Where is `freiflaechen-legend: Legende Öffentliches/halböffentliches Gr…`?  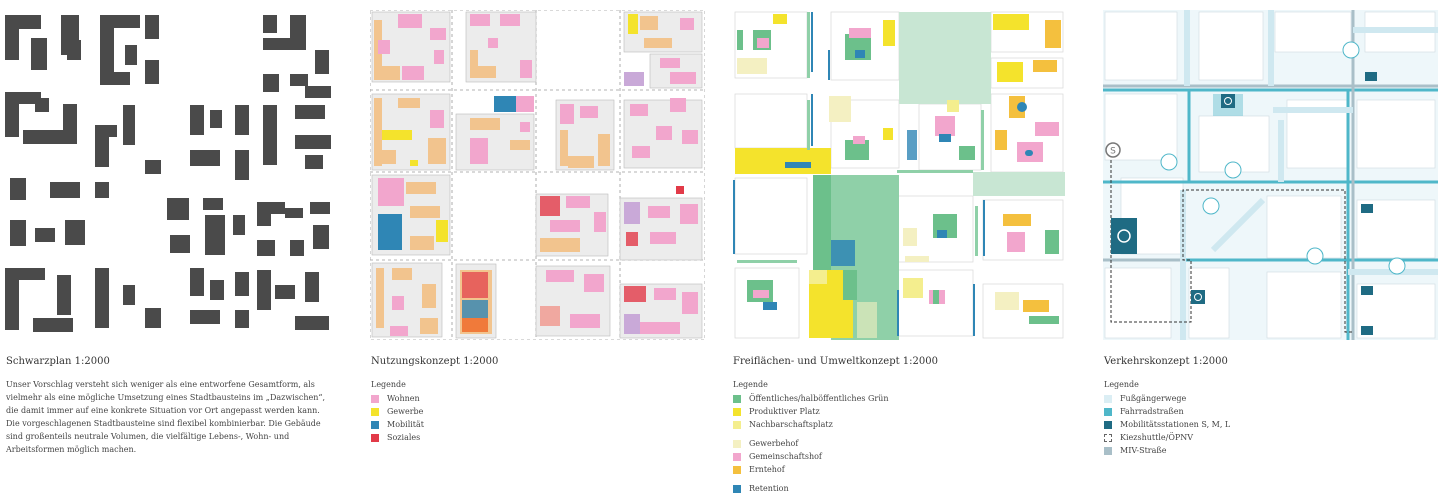 freiflaechen-legend: Legende Öffentliches/halböffentliches Gr… is located at coordinates (810, 437).